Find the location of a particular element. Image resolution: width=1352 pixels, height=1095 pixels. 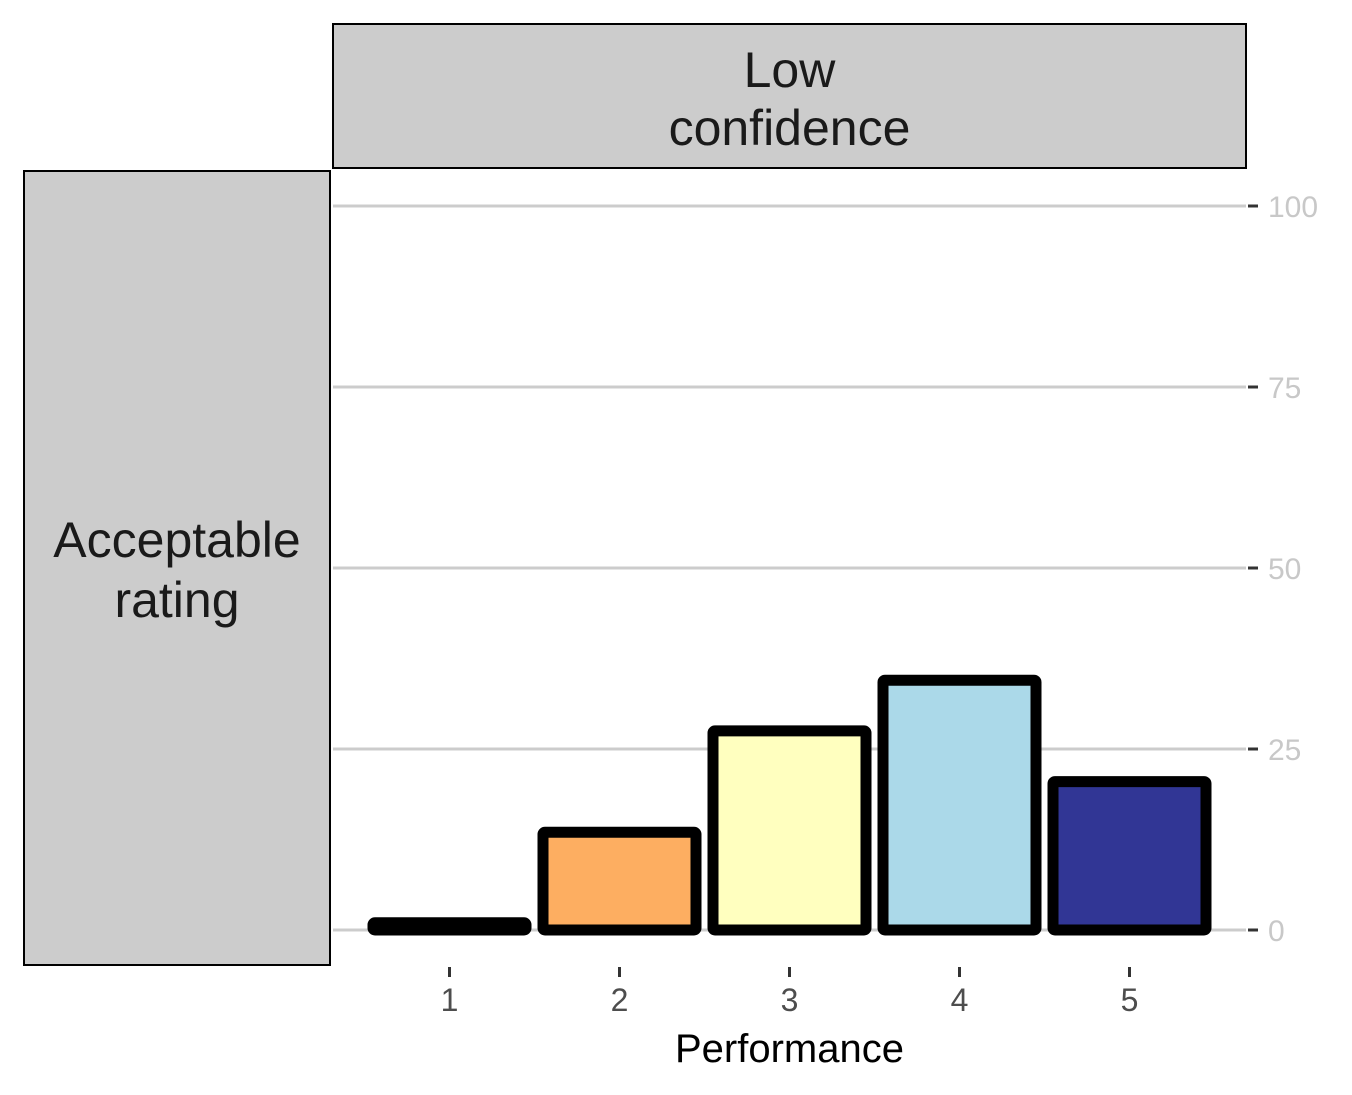

x-tick-label-2: 2 is located at coordinates (620, 1000).